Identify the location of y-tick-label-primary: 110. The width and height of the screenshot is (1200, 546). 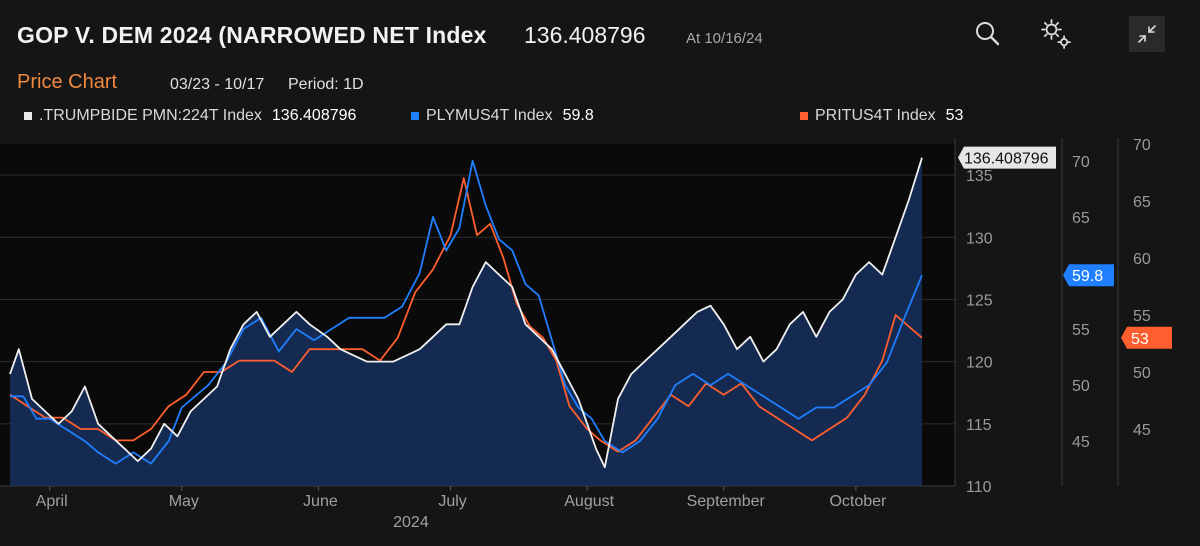
(979, 487).